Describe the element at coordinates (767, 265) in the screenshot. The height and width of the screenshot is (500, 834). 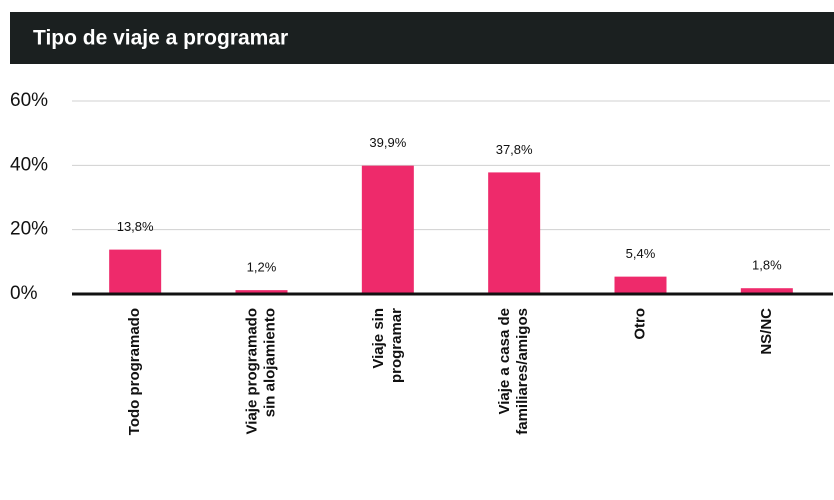
I see `data-label: 1,8%` at that location.